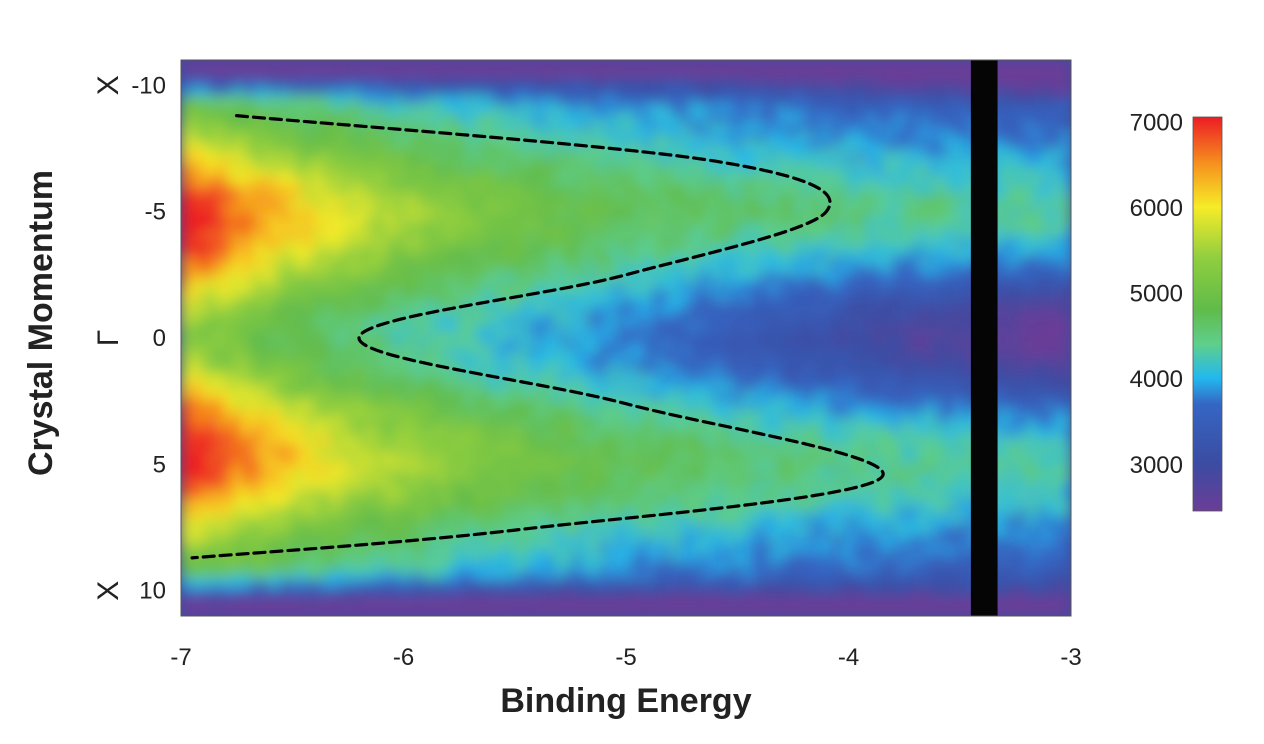 This screenshot has width=1264, height=744. What do you see at coordinates (148, 338) in the screenshot?
I see `y-axis: -10 -5 0 5 10` at bounding box center [148, 338].